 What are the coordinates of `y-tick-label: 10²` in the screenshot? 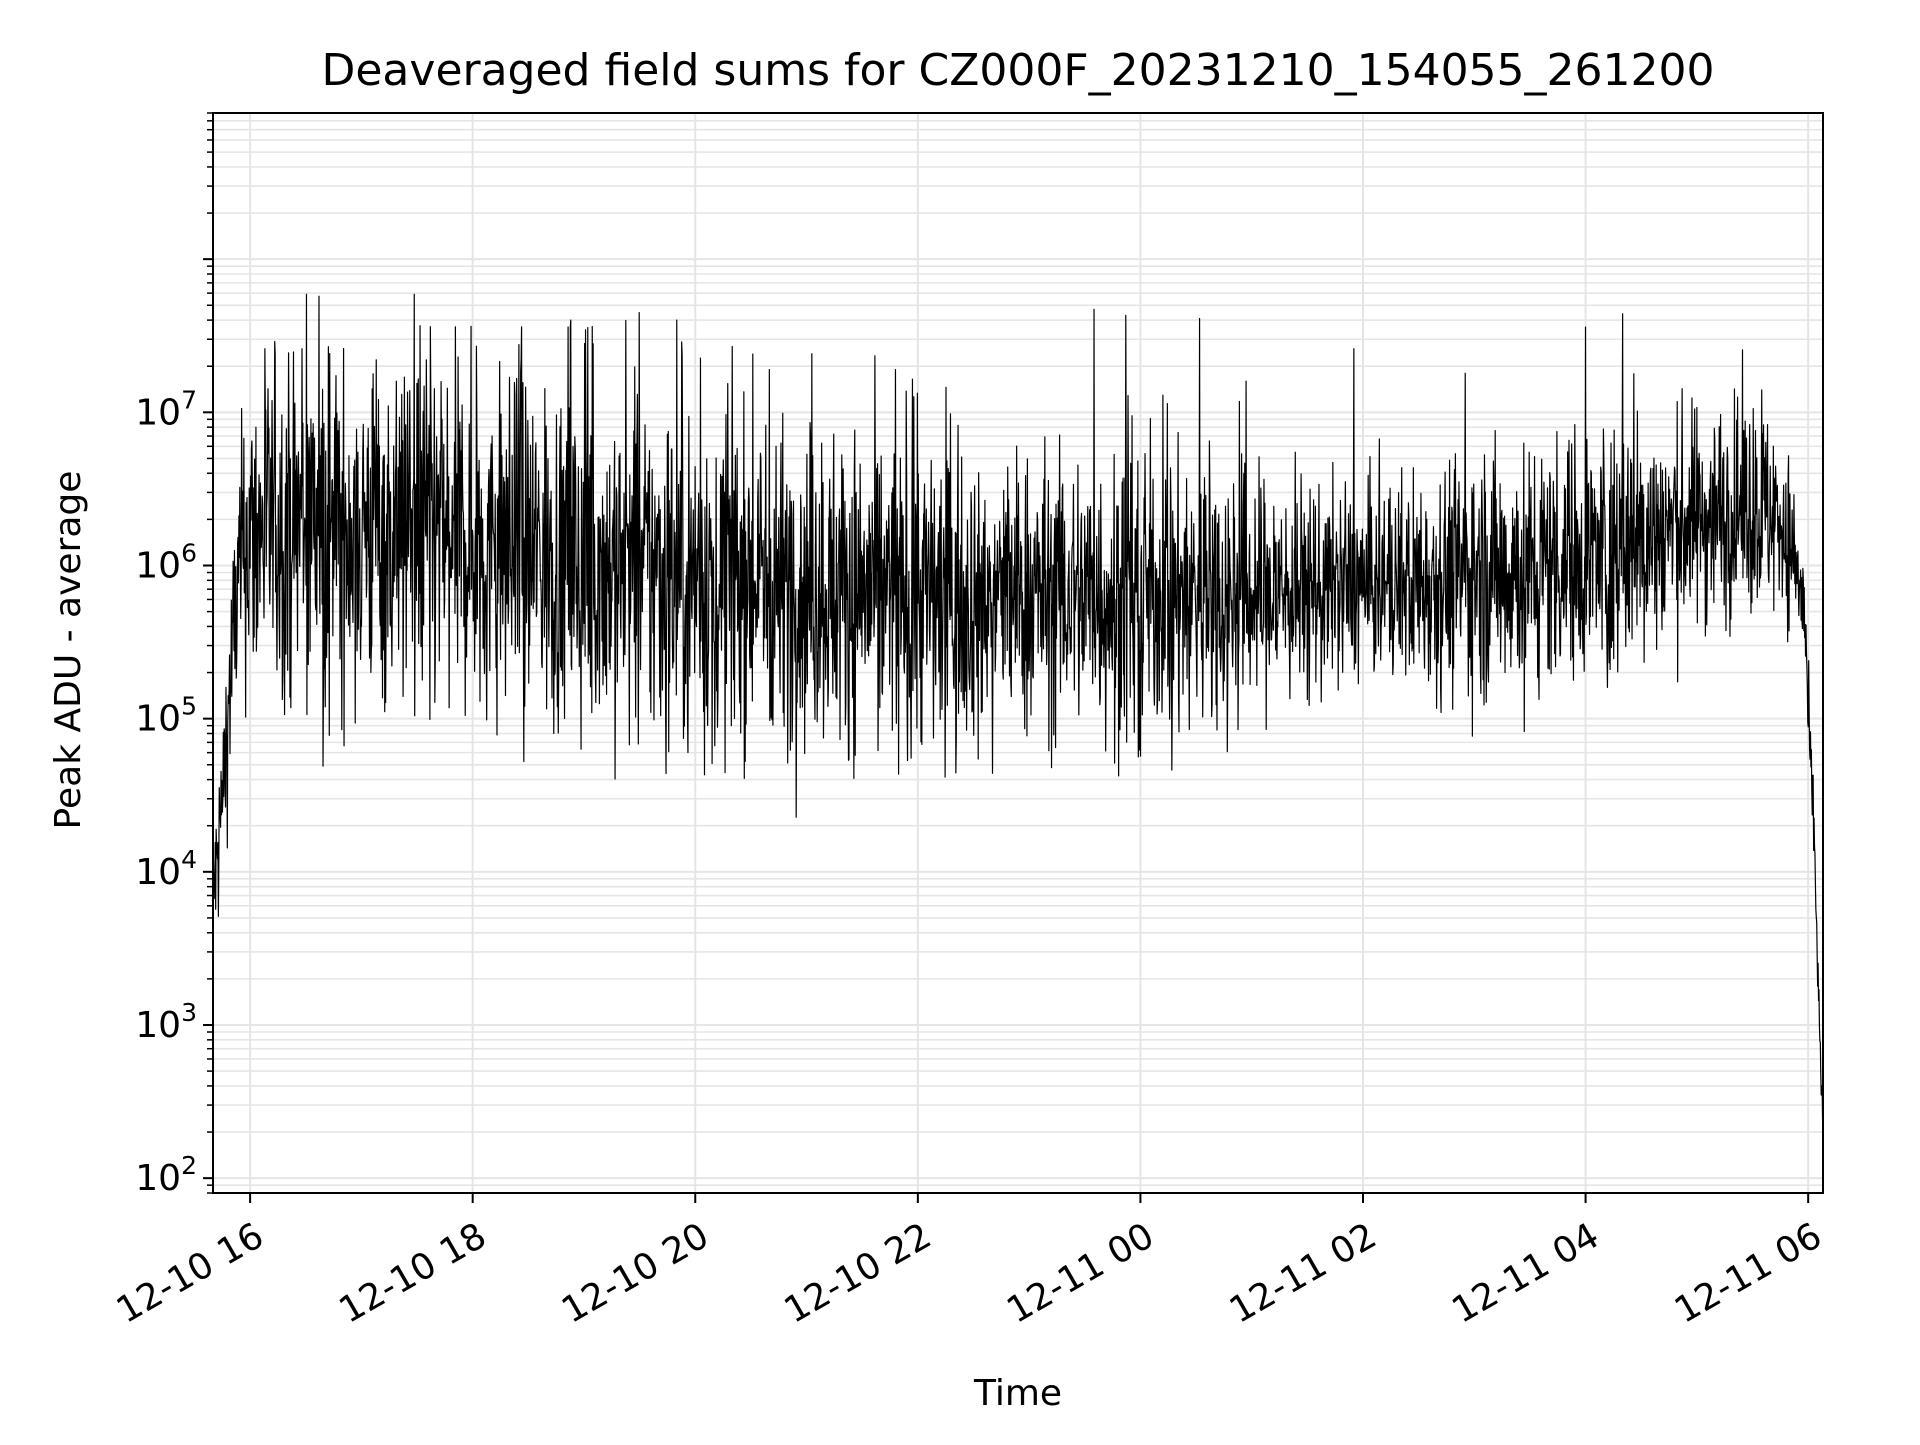 It's located at (166, 1175).